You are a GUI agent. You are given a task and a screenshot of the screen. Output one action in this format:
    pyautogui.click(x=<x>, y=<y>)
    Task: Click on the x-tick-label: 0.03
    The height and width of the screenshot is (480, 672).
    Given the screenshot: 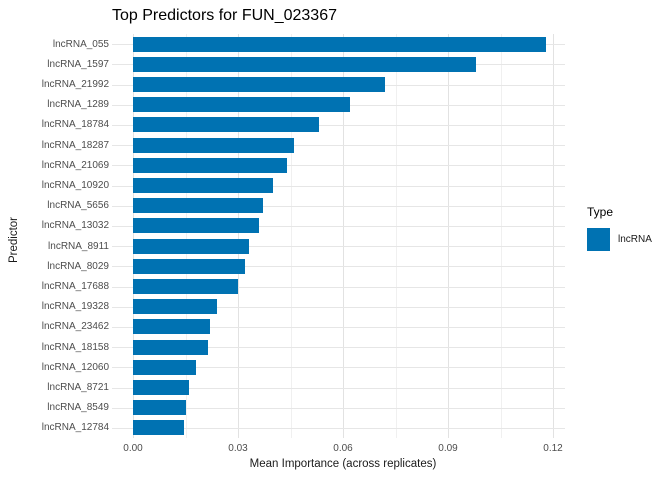 What is the action you would take?
    pyautogui.click(x=238, y=448)
    